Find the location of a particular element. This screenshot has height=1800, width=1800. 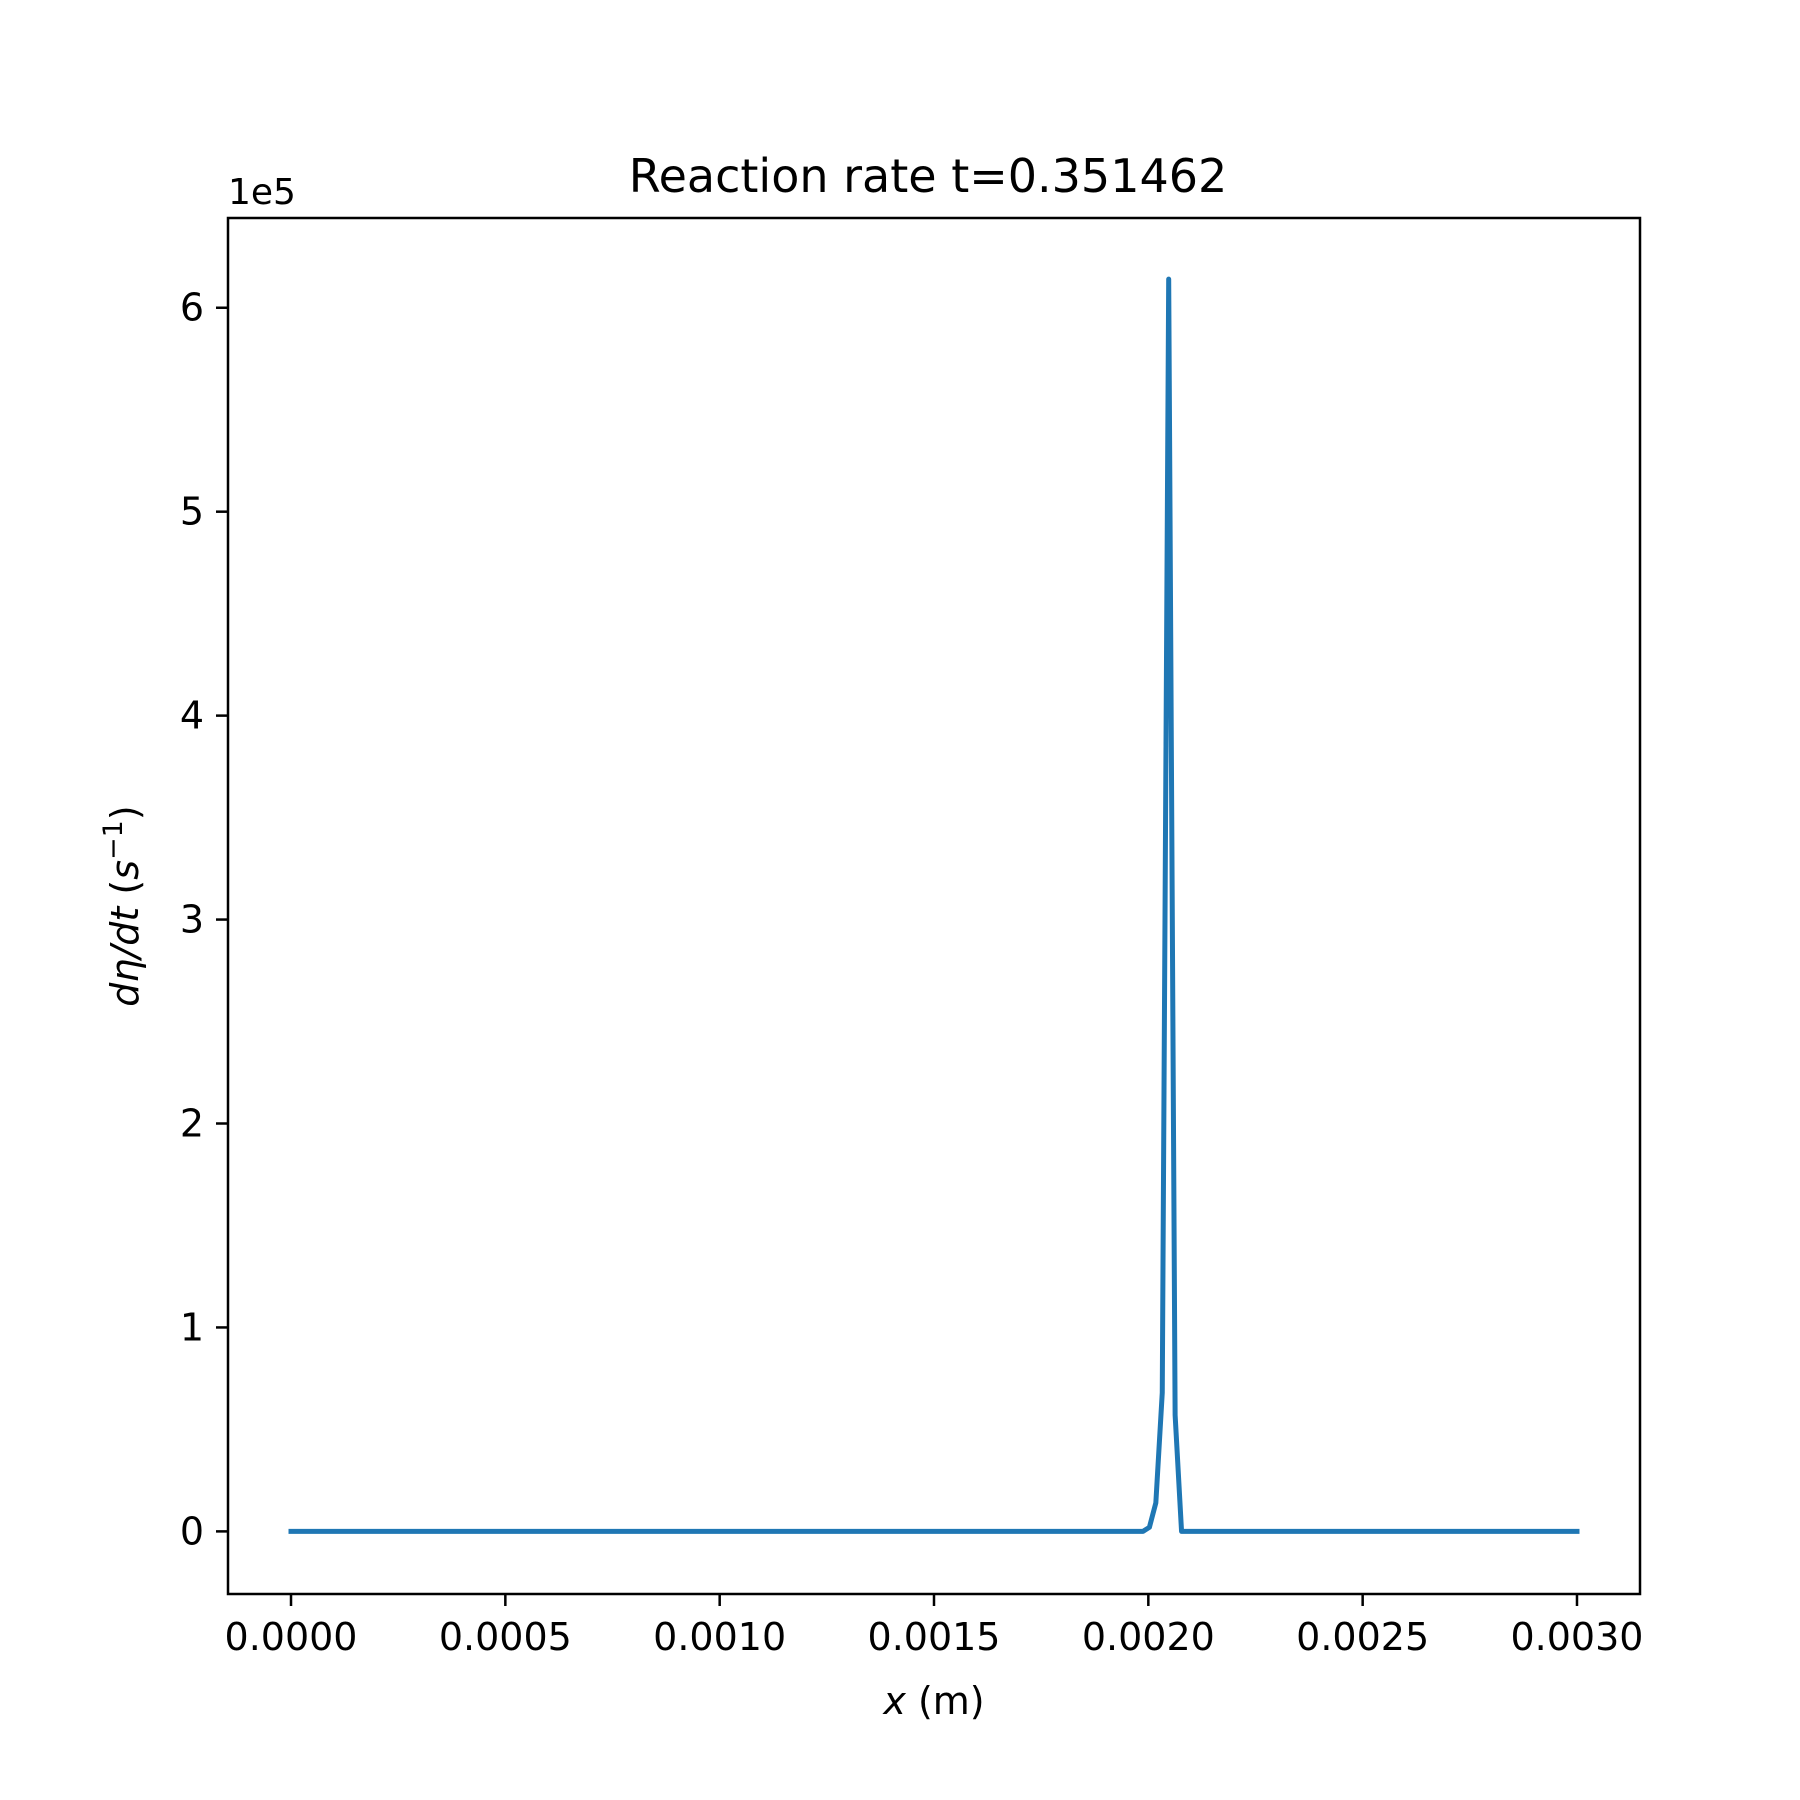

y-axis-ticks: 0 1 2 3 4 5 6 is located at coordinates (204, 919).